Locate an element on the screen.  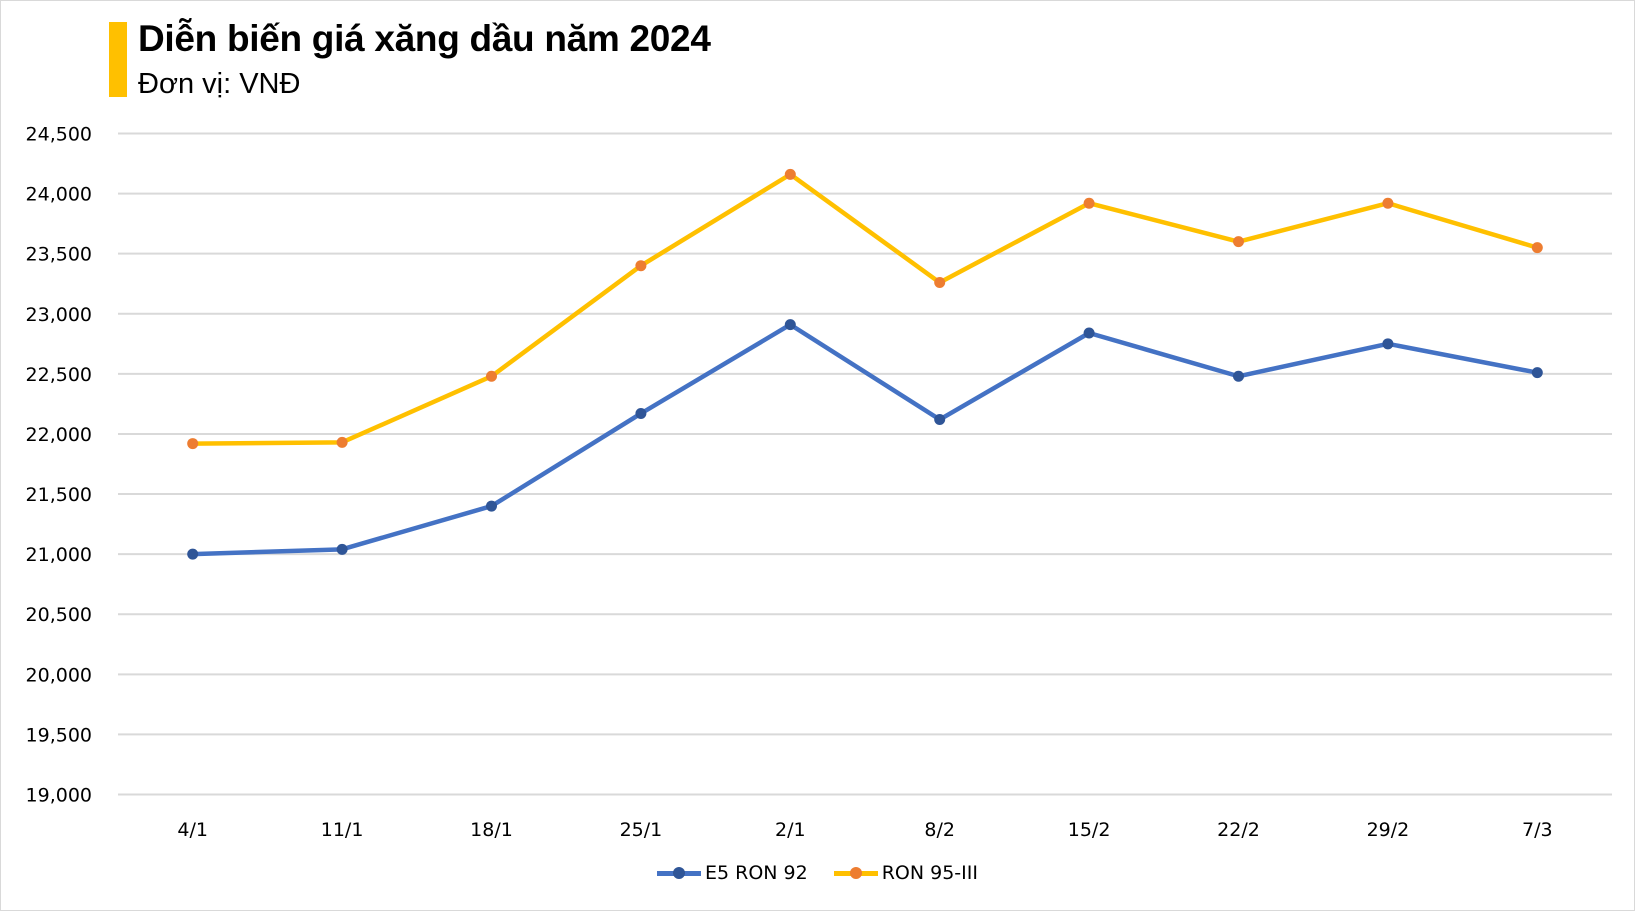
y-tick-label: 24,000 is located at coordinates (59, 195).